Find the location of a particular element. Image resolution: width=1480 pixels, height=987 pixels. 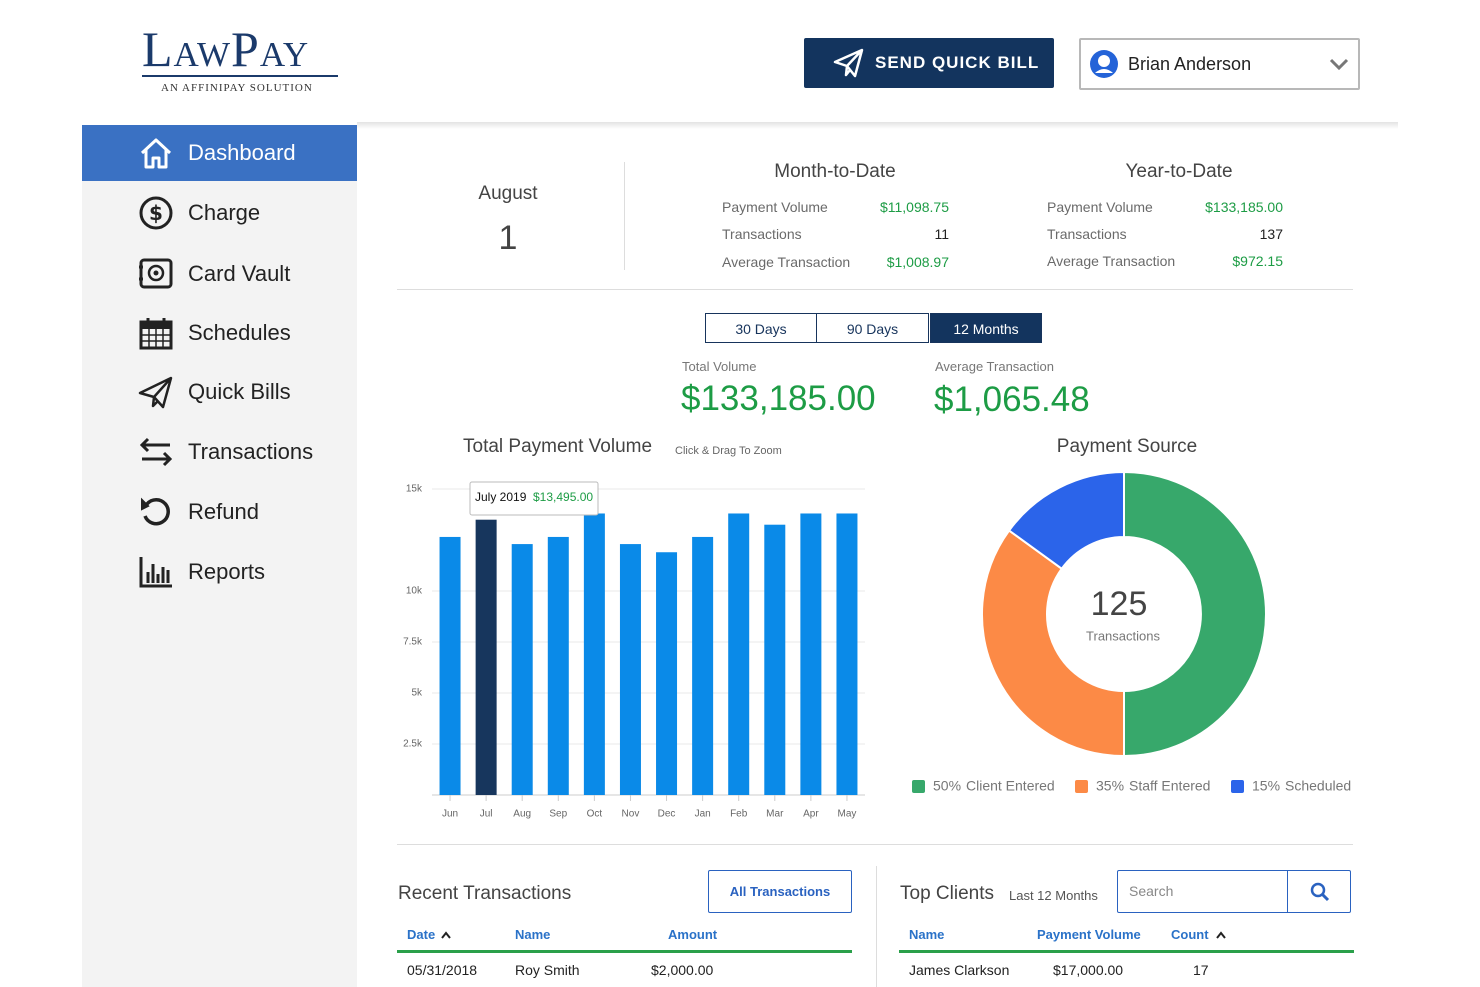

nav-refund: Refund is located at coordinates (219, 512).